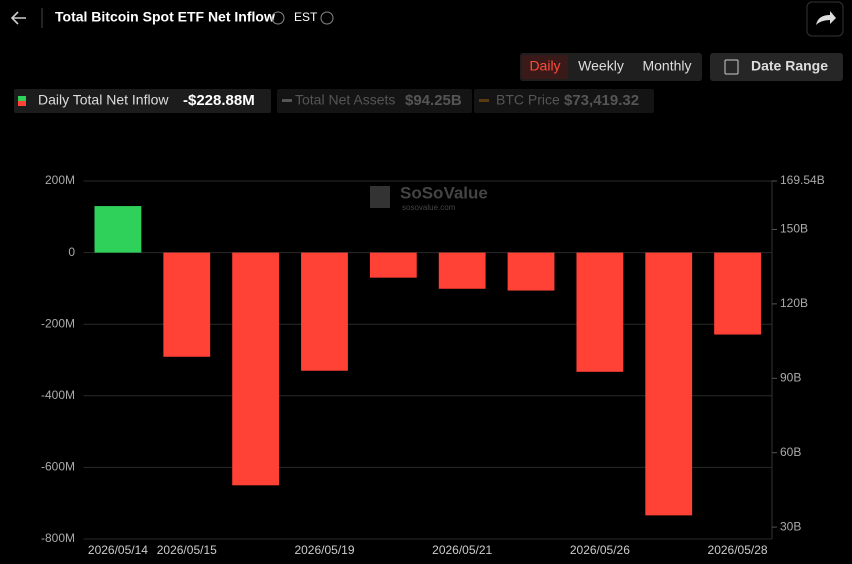 This screenshot has height=564, width=852. Describe the element at coordinates (58, 538) in the screenshot. I see `y-tick-label: -800M` at that location.